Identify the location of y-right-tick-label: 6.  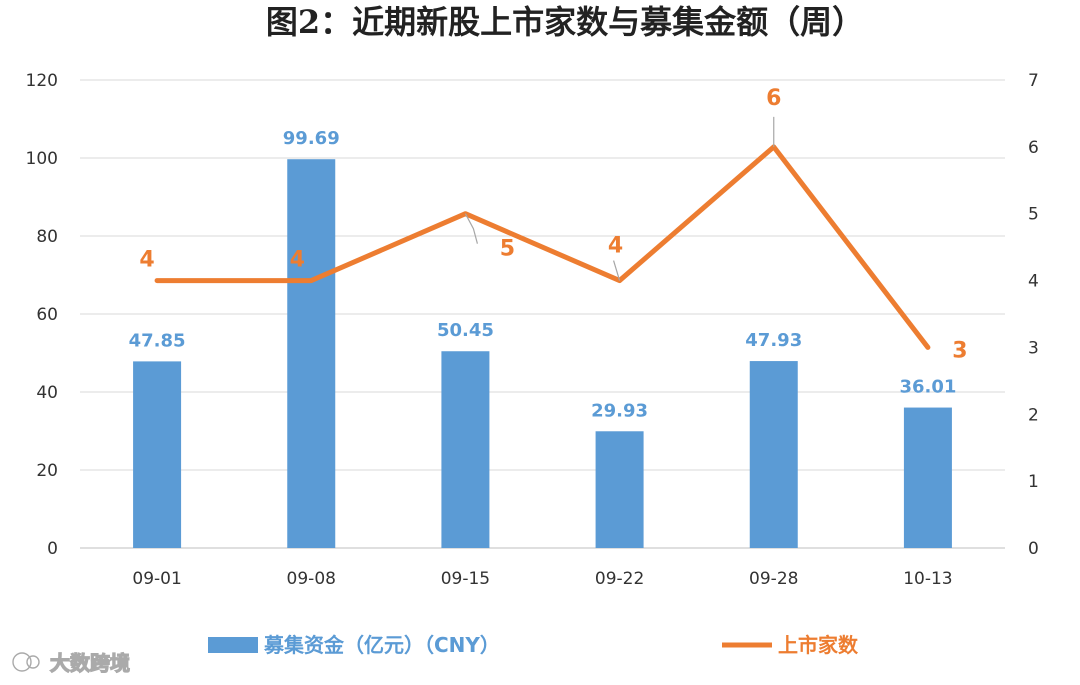
(1033, 148).